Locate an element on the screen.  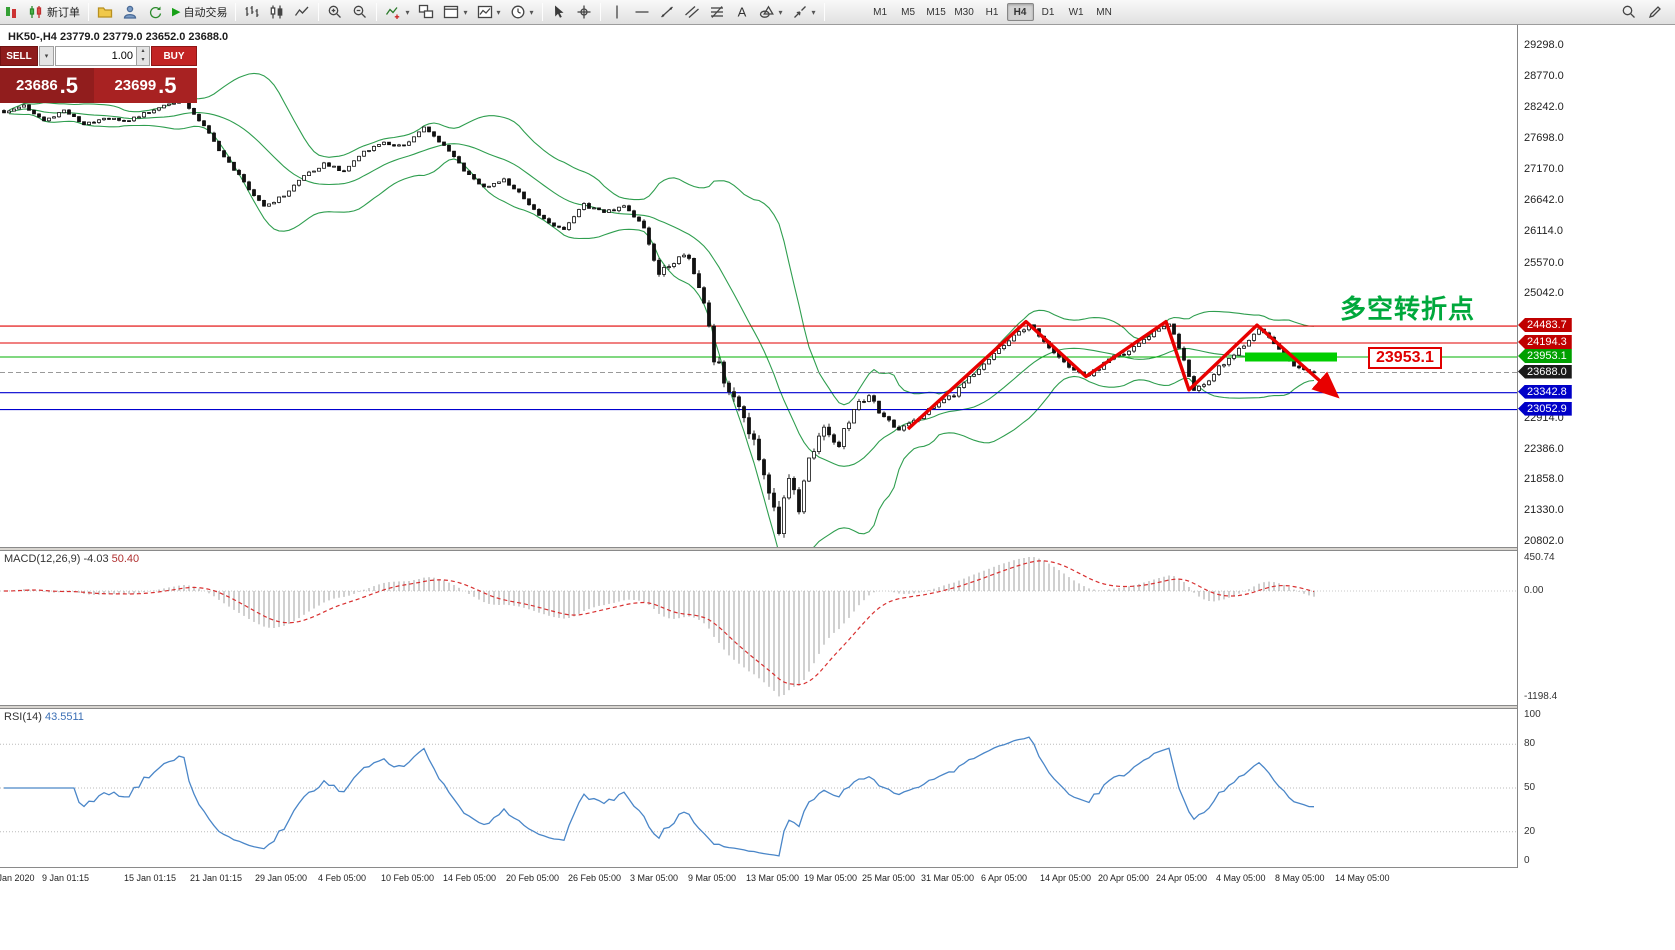
sell-button: SELL is located at coordinates (19, 56).